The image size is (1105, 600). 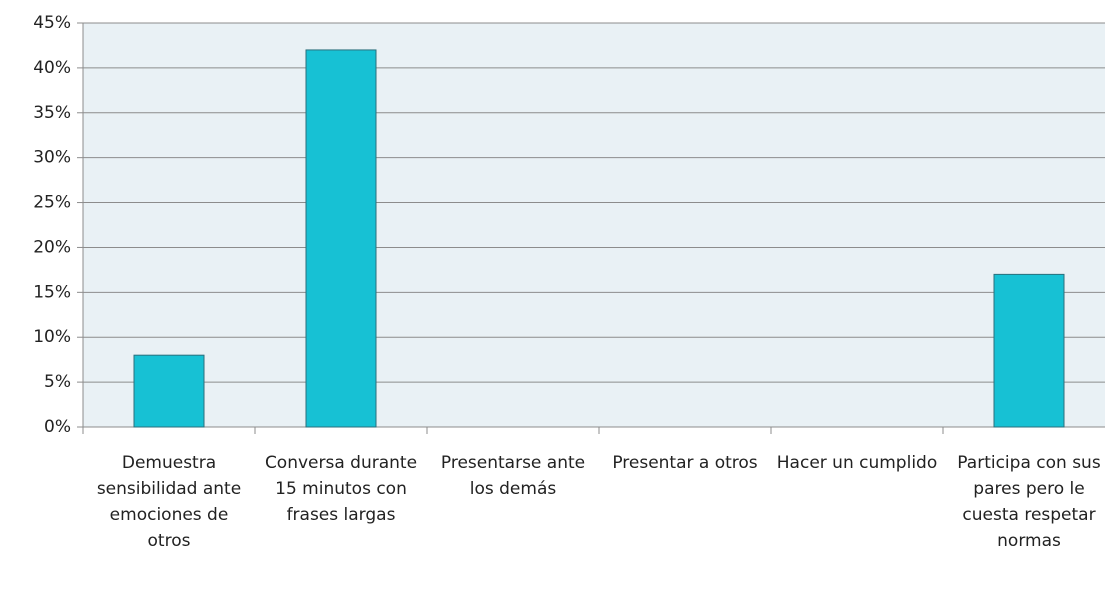 What do you see at coordinates (52, 113) in the screenshot?
I see `y-tick-label: 35%` at bounding box center [52, 113].